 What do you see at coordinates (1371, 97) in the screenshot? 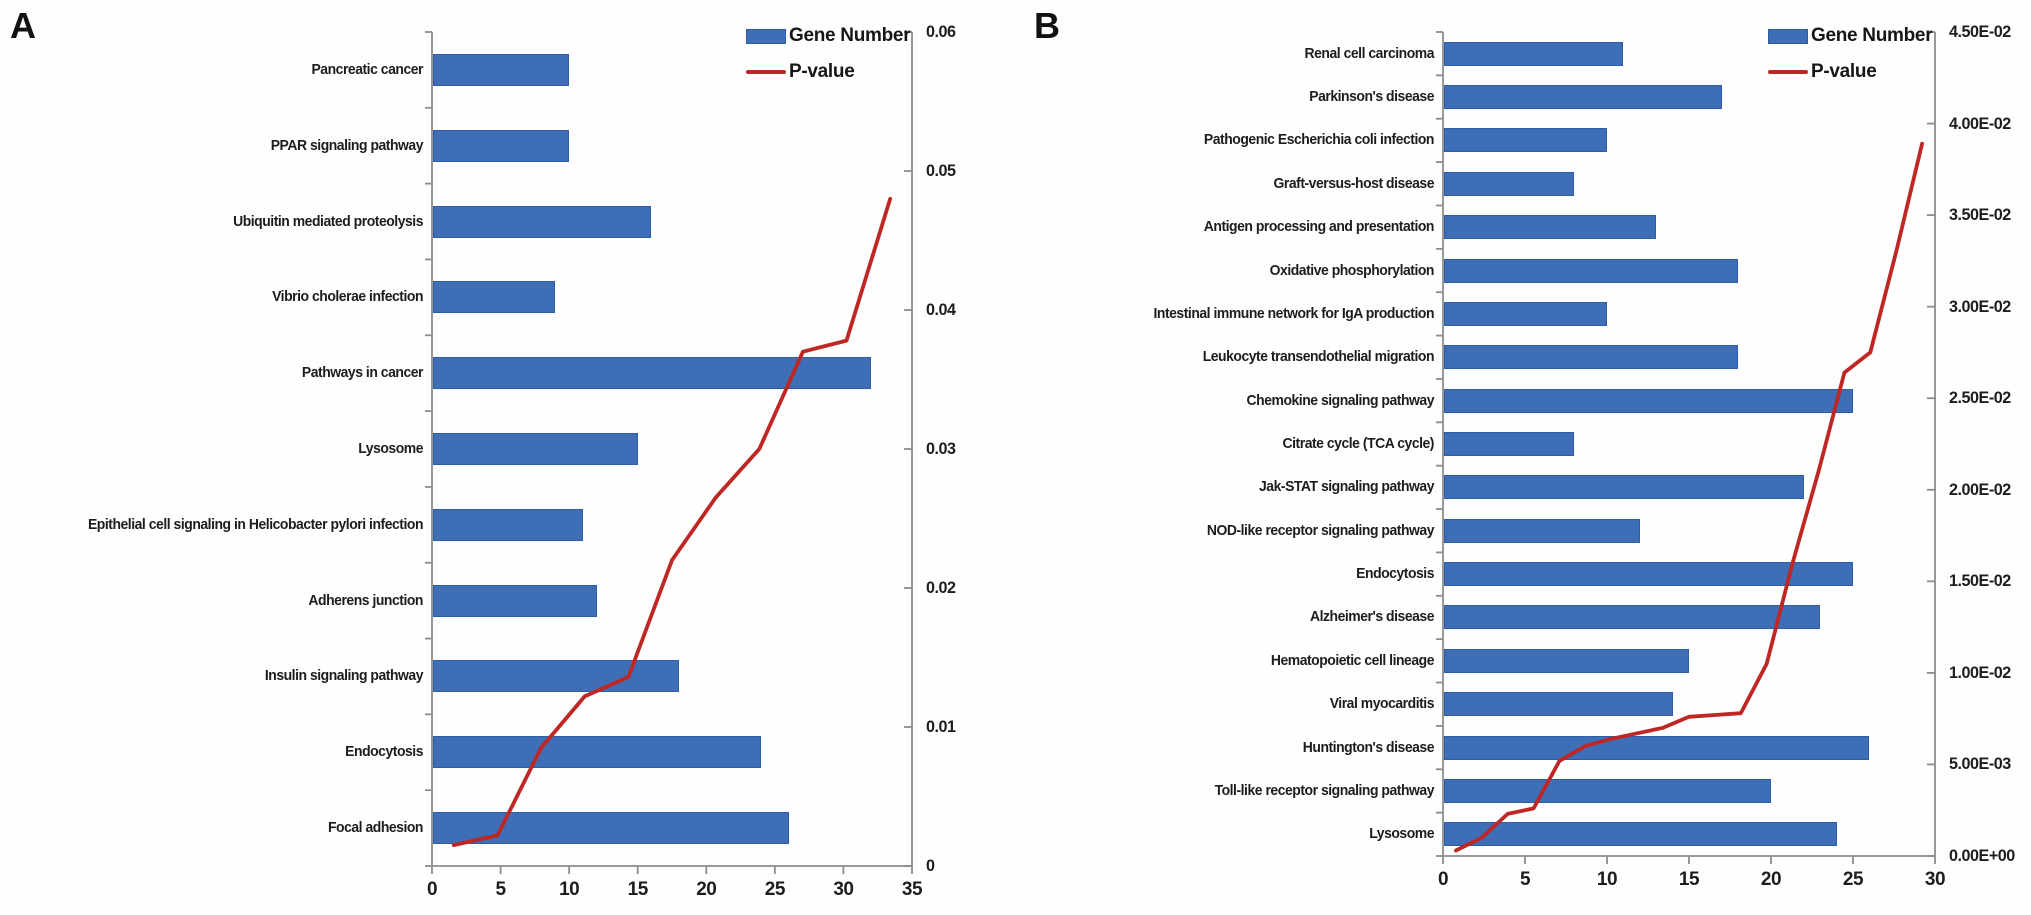
I see `pathway-label: Parkinson's disease` at bounding box center [1371, 97].